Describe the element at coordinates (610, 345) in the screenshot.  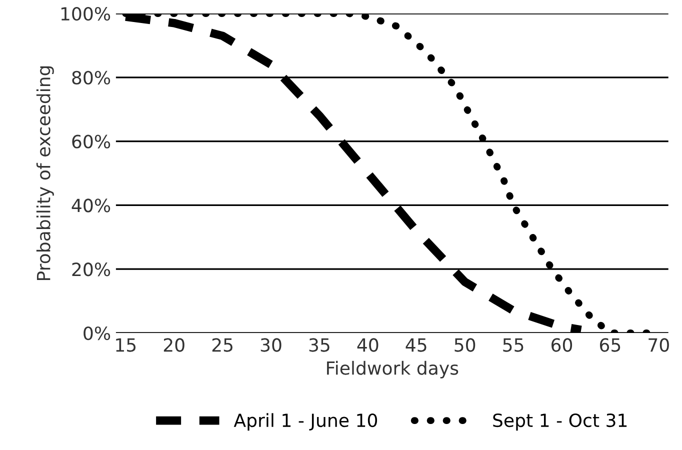
I see `x-tick-label: 65` at that location.